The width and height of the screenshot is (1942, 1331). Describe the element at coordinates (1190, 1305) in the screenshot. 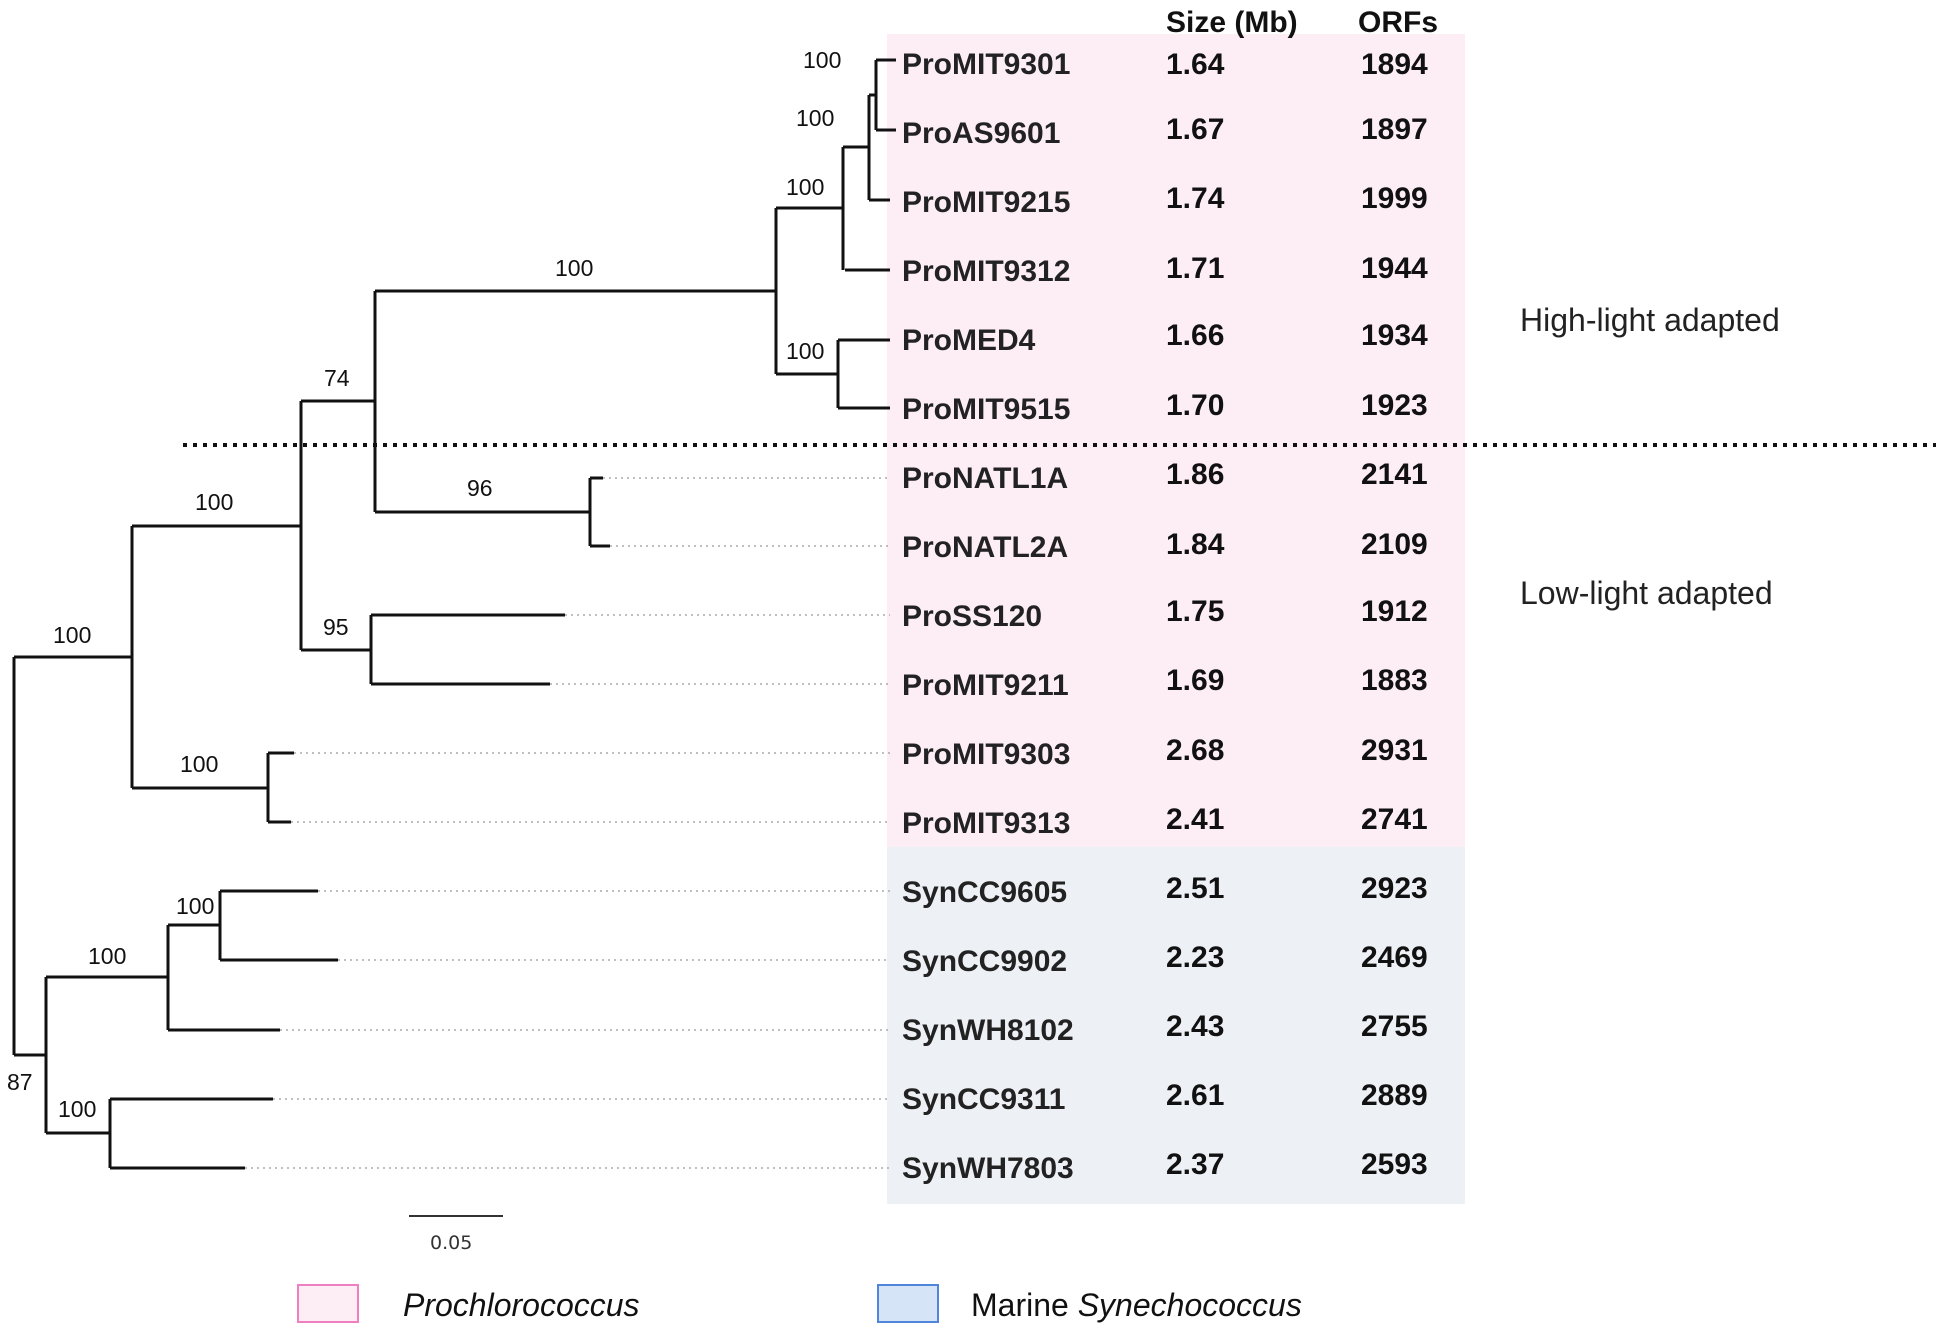

I see `synechococcus-legend-genus: Synechococcus` at that location.